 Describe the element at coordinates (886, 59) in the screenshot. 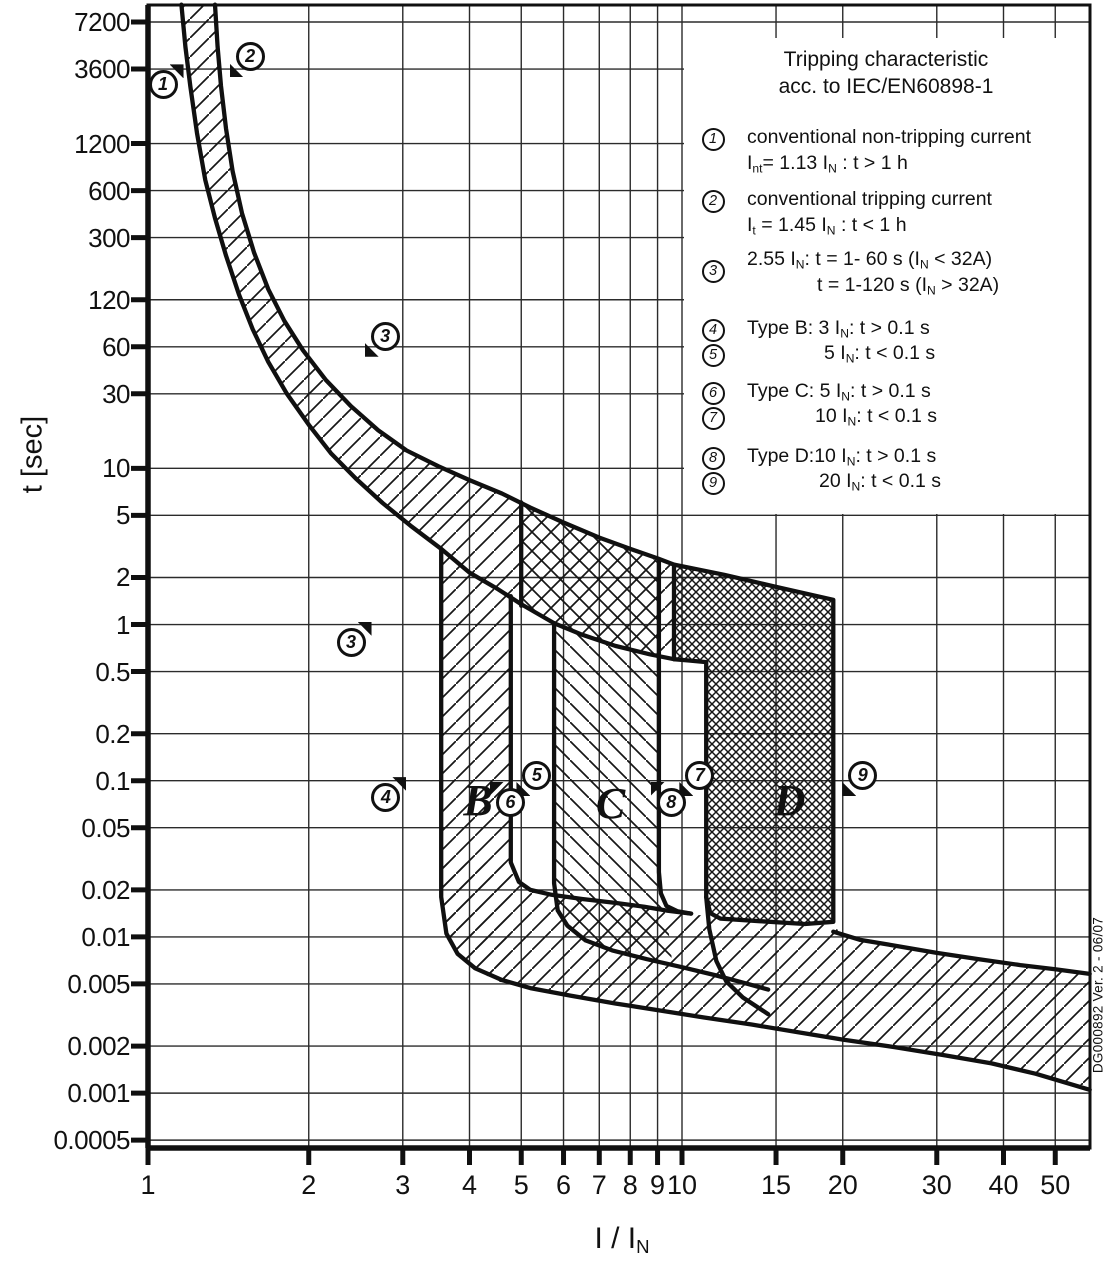

I see `legend-title-line-1: Tripping characteristic` at that location.